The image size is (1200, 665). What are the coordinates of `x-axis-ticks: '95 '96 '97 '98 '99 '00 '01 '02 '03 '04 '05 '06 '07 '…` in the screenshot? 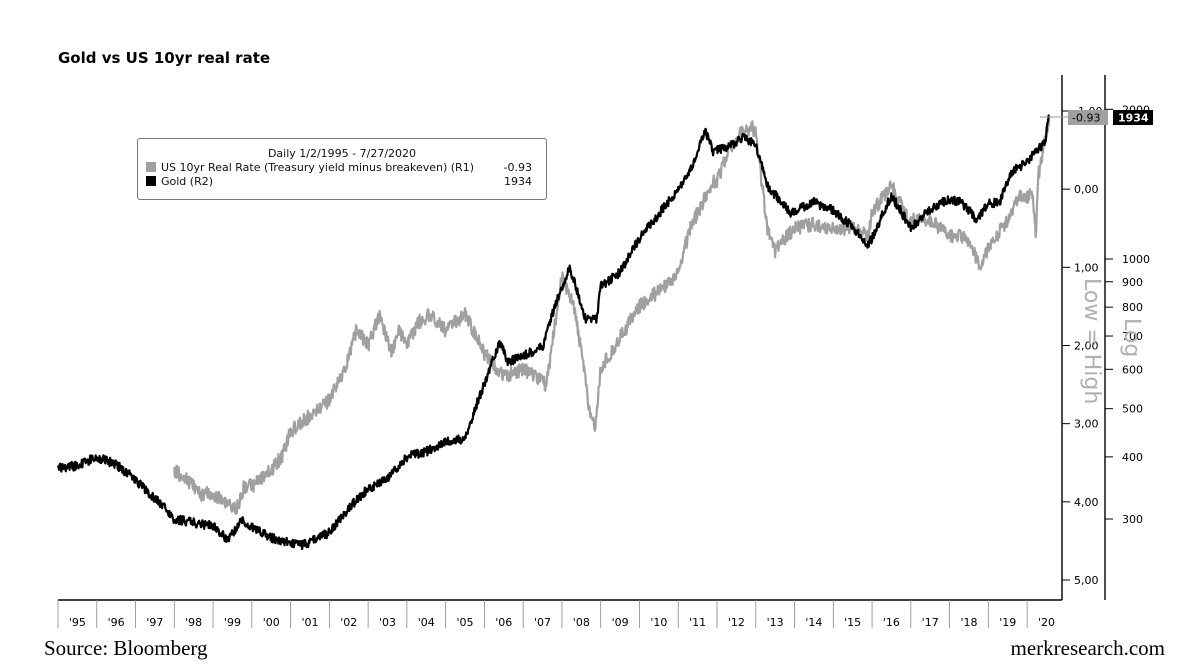 It's located at (556, 614).